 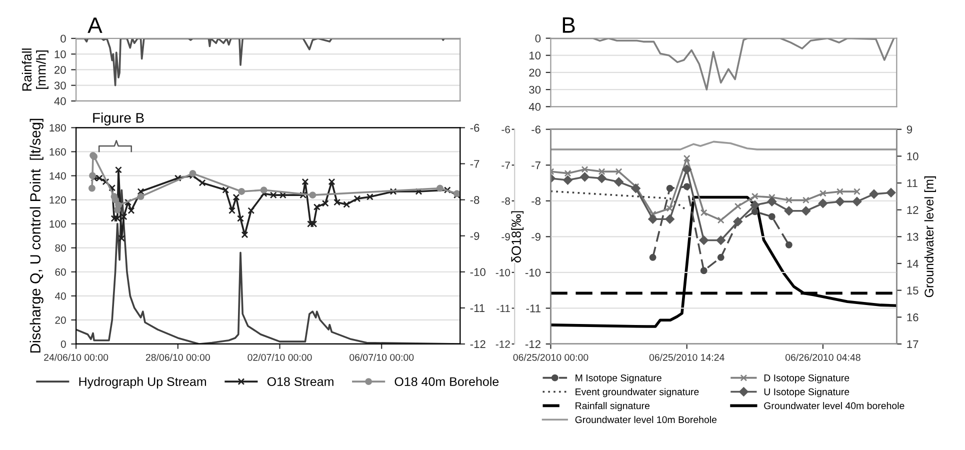 I want to click on y2-tick-label: -11, so click(x=477, y=308).